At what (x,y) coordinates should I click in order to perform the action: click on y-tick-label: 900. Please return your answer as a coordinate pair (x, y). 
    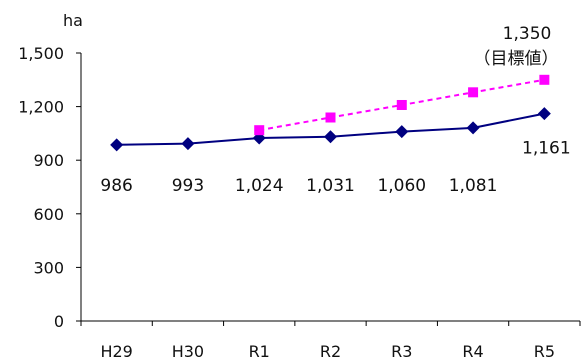
    Looking at the image, I should click on (48, 160).